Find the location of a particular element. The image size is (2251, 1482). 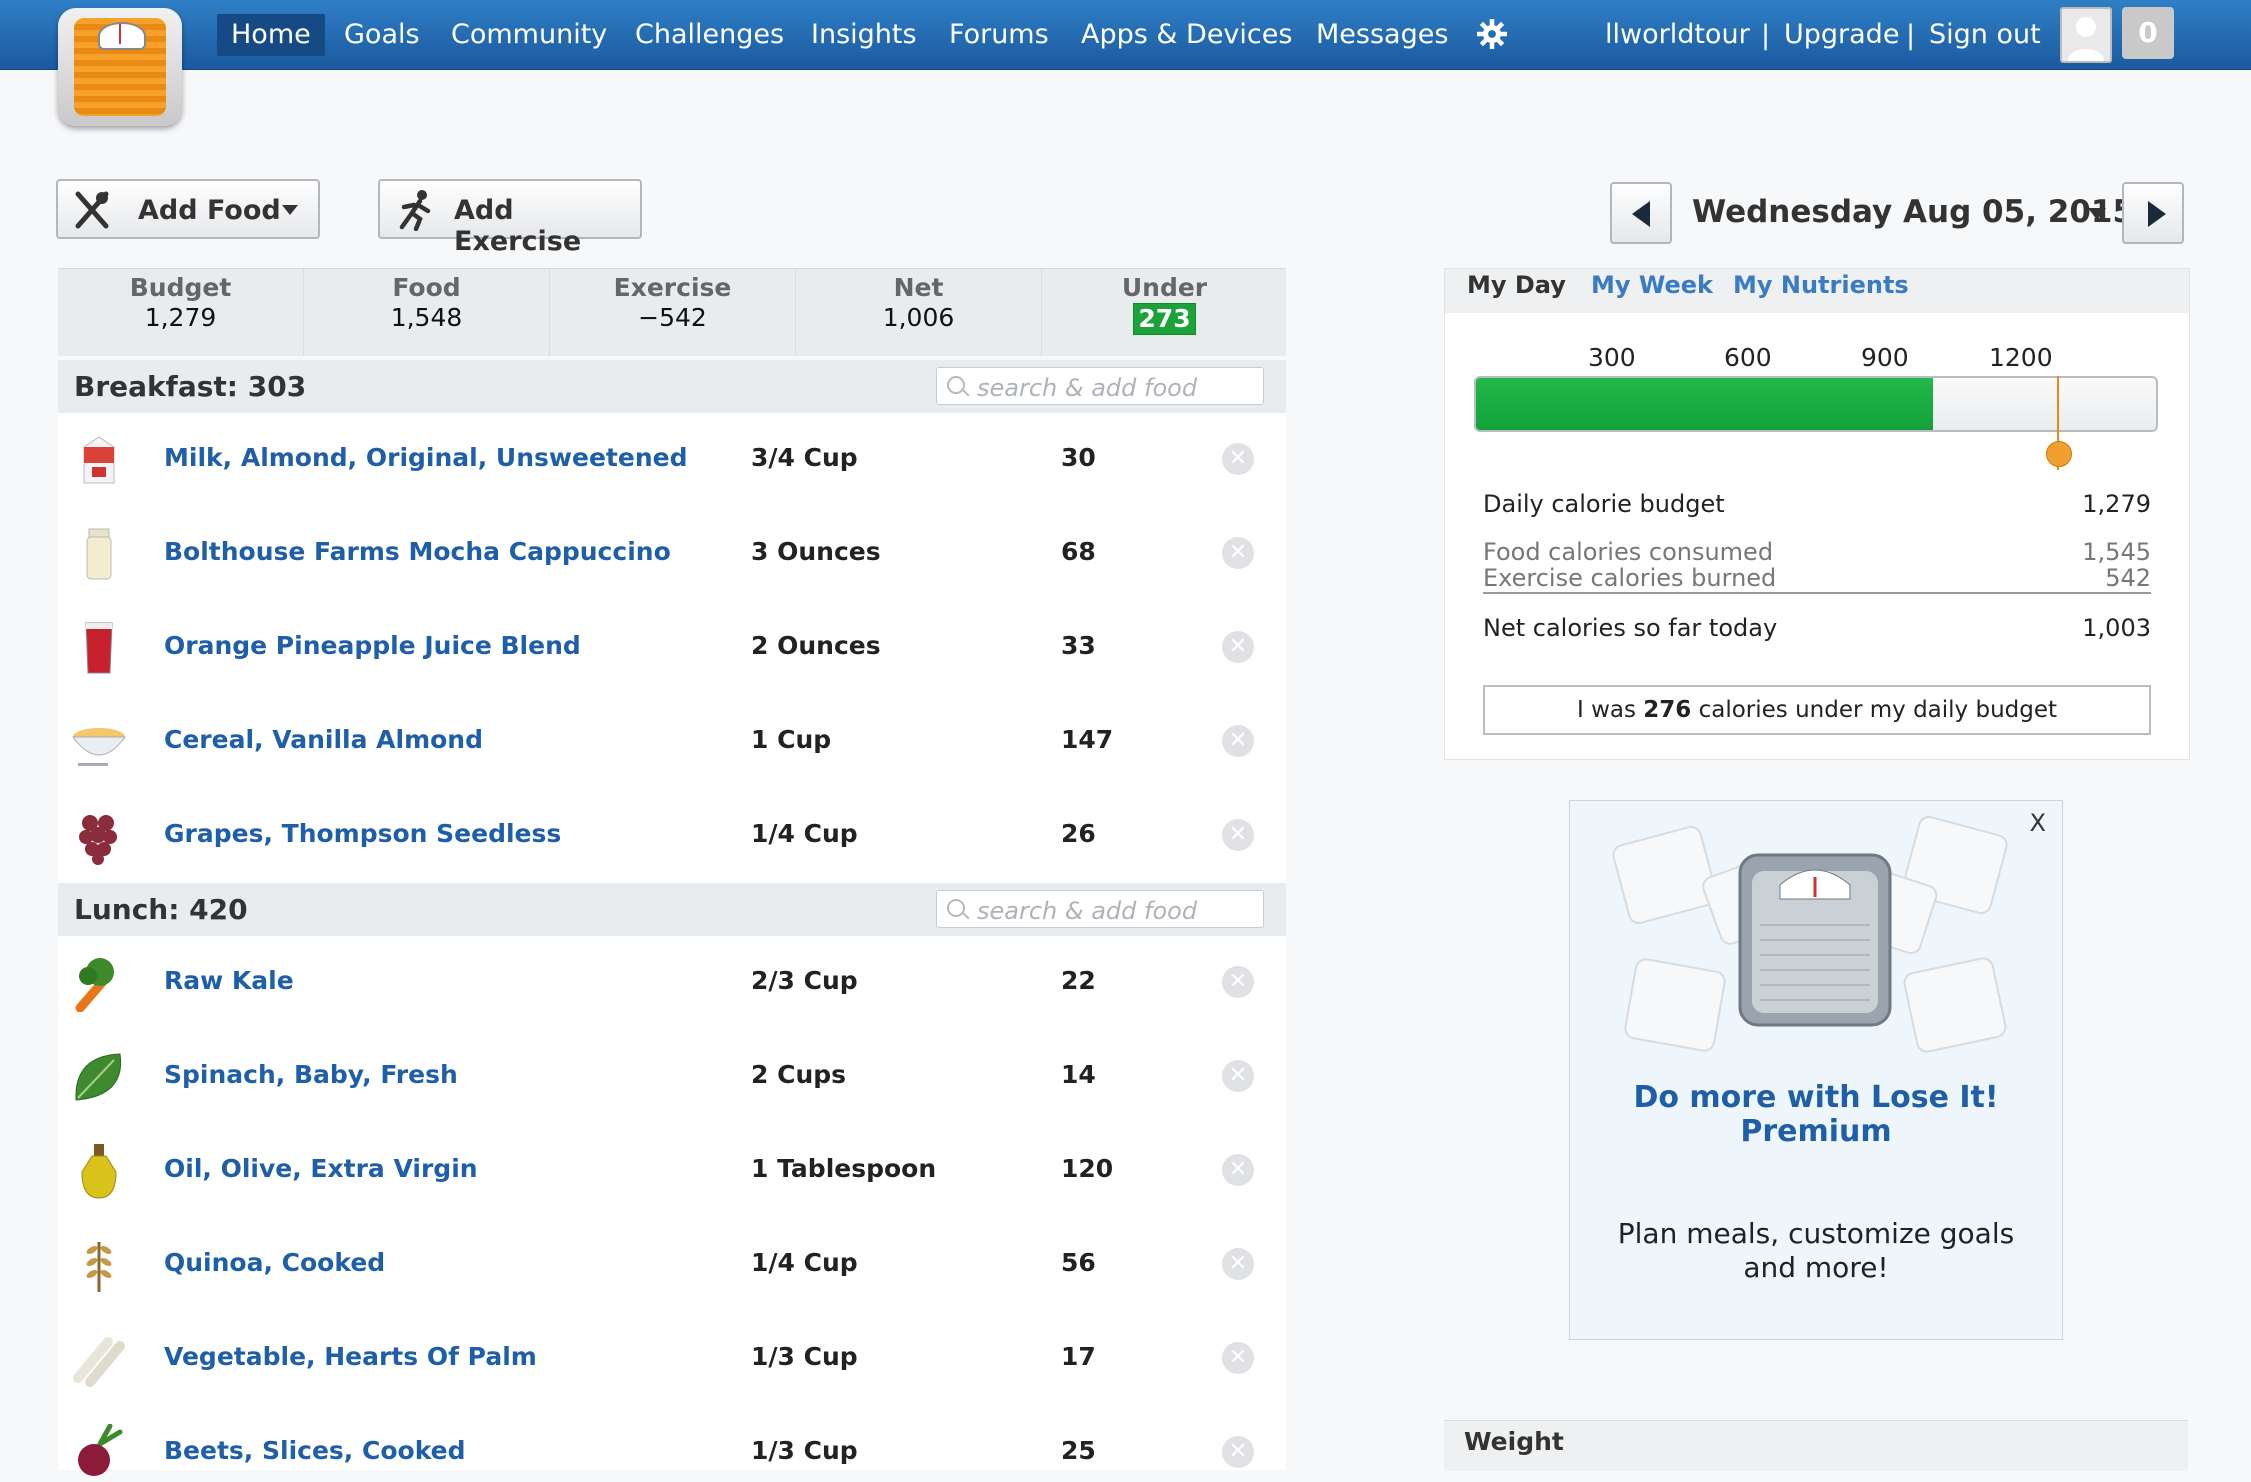

food-name: Spinach, Baby, Fresh is located at coordinates (311, 1074).